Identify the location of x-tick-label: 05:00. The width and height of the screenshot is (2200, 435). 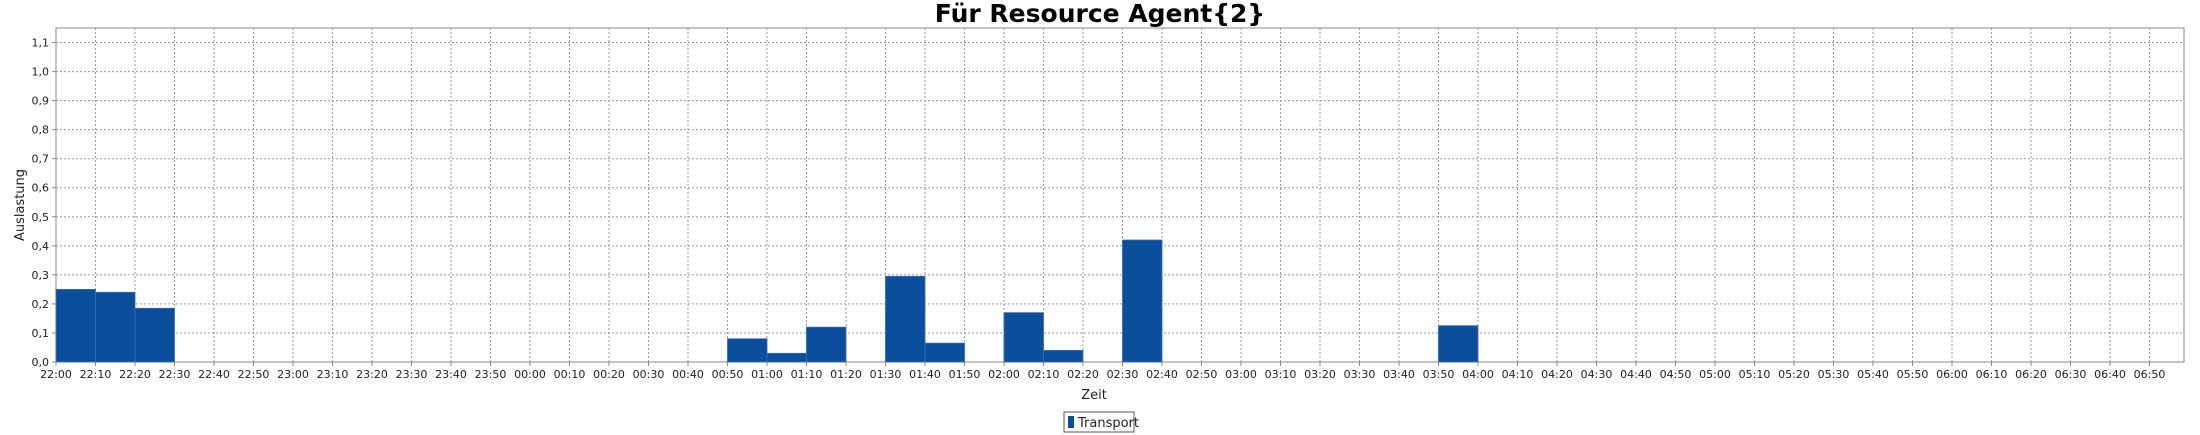
(1715, 374).